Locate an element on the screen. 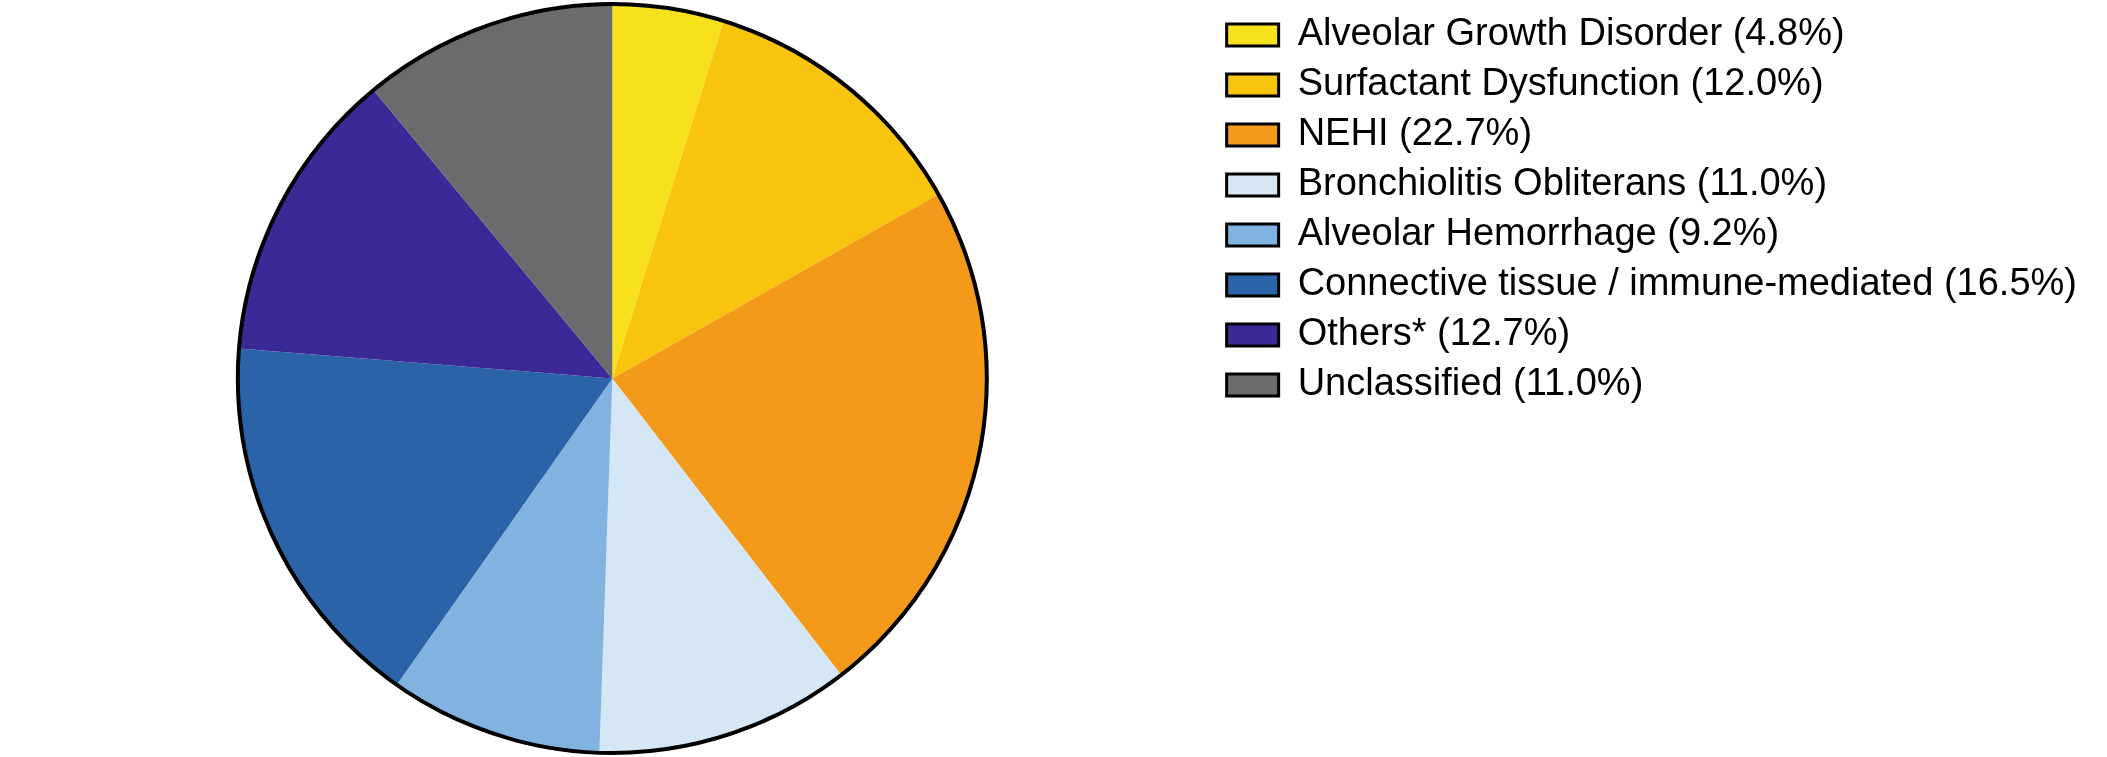  legend-label: Bronchiolitis Obliterans (11.0%) is located at coordinates (1562, 182).